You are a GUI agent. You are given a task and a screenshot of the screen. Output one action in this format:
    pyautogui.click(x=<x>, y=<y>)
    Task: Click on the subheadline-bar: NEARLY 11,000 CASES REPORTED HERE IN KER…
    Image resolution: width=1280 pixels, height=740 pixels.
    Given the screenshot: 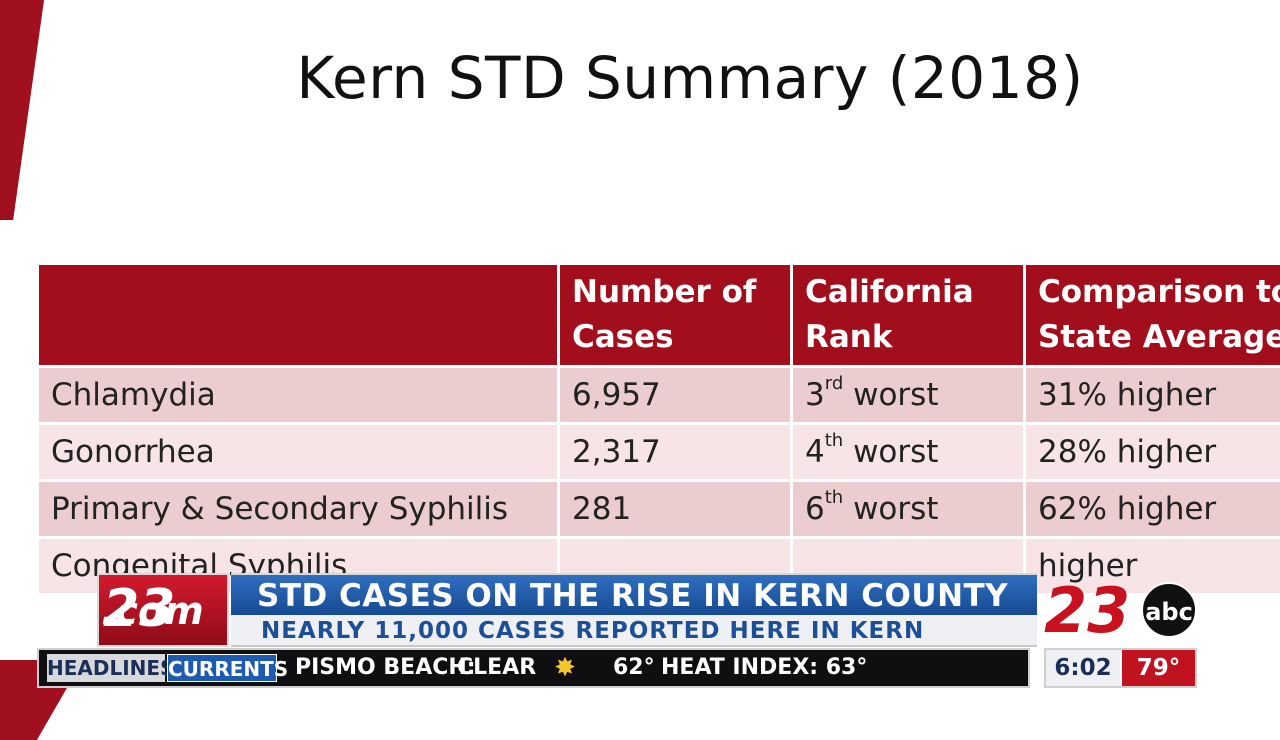 What is the action you would take?
    pyautogui.click(x=634, y=631)
    